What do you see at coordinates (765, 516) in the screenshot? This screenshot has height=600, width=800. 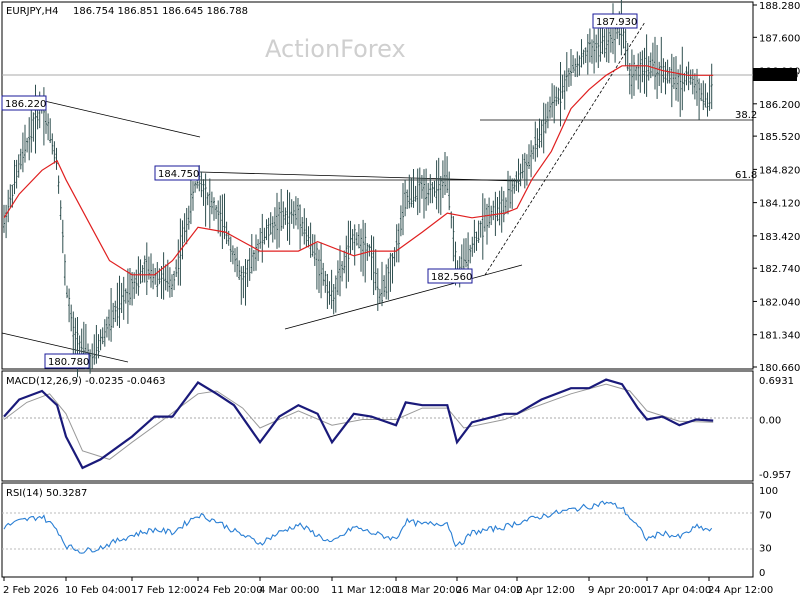 I see `rsi-y-tick-label: 70` at bounding box center [765, 516].